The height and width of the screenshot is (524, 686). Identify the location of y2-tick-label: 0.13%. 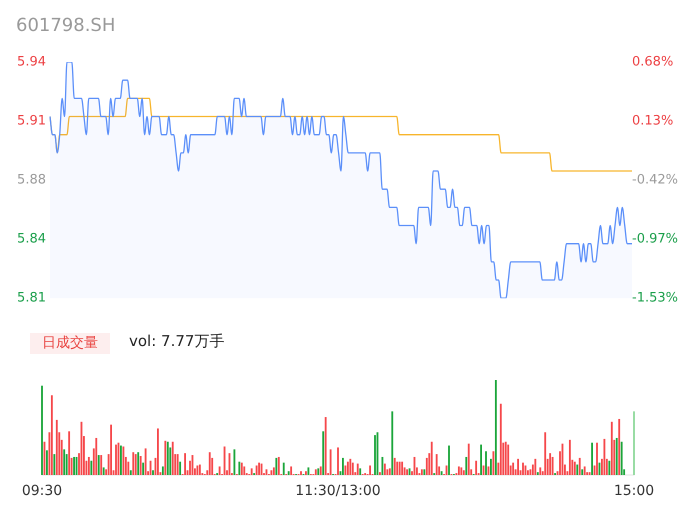
(653, 120).